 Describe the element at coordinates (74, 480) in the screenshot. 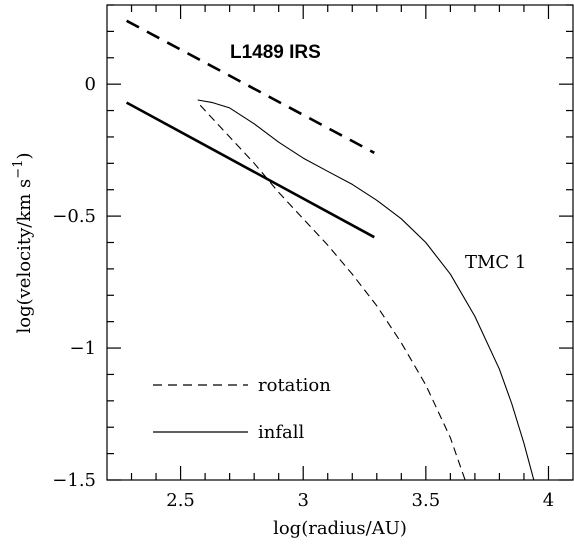

I see `y-tick-label: −1.5` at that location.